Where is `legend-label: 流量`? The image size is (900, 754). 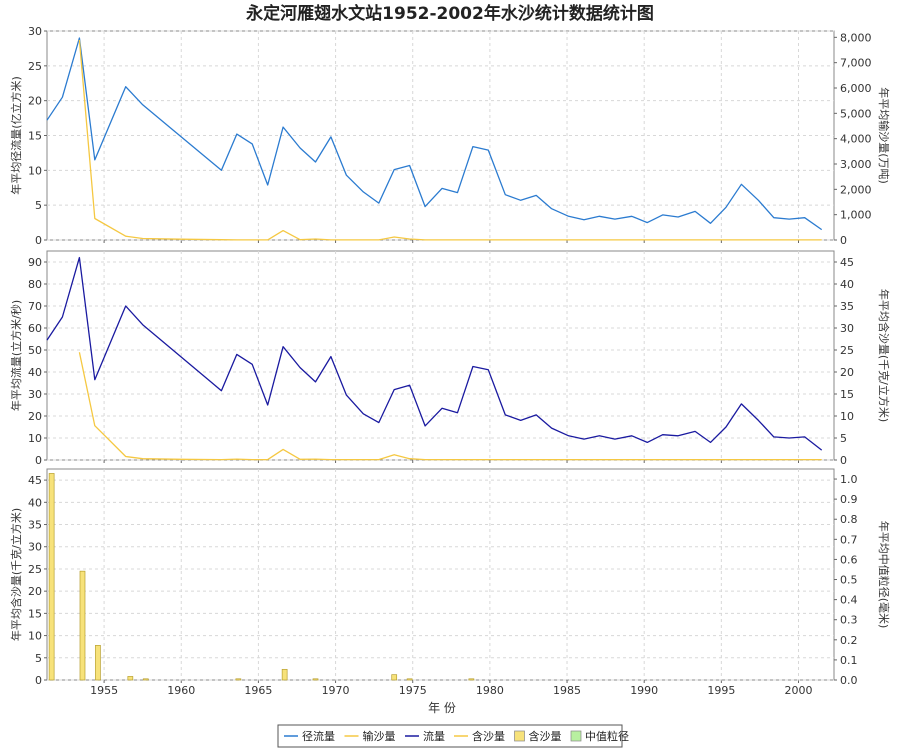 legend-label: 流量 is located at coordinates (434, 736).